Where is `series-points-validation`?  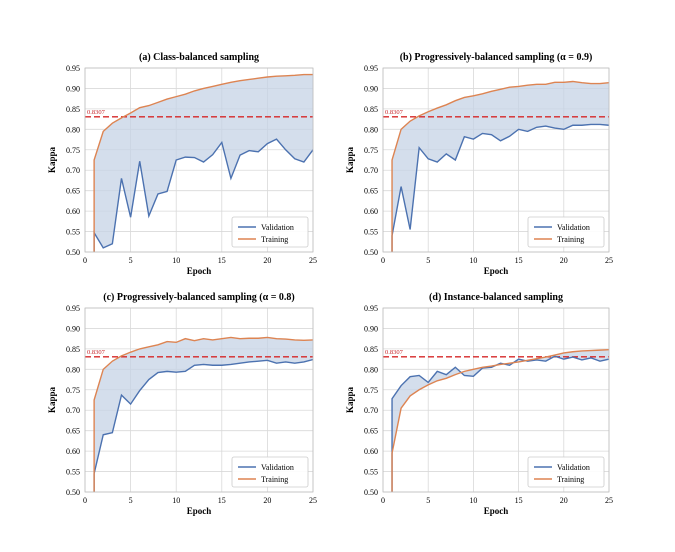 series-points-validation is located at coordinates (501, 180).